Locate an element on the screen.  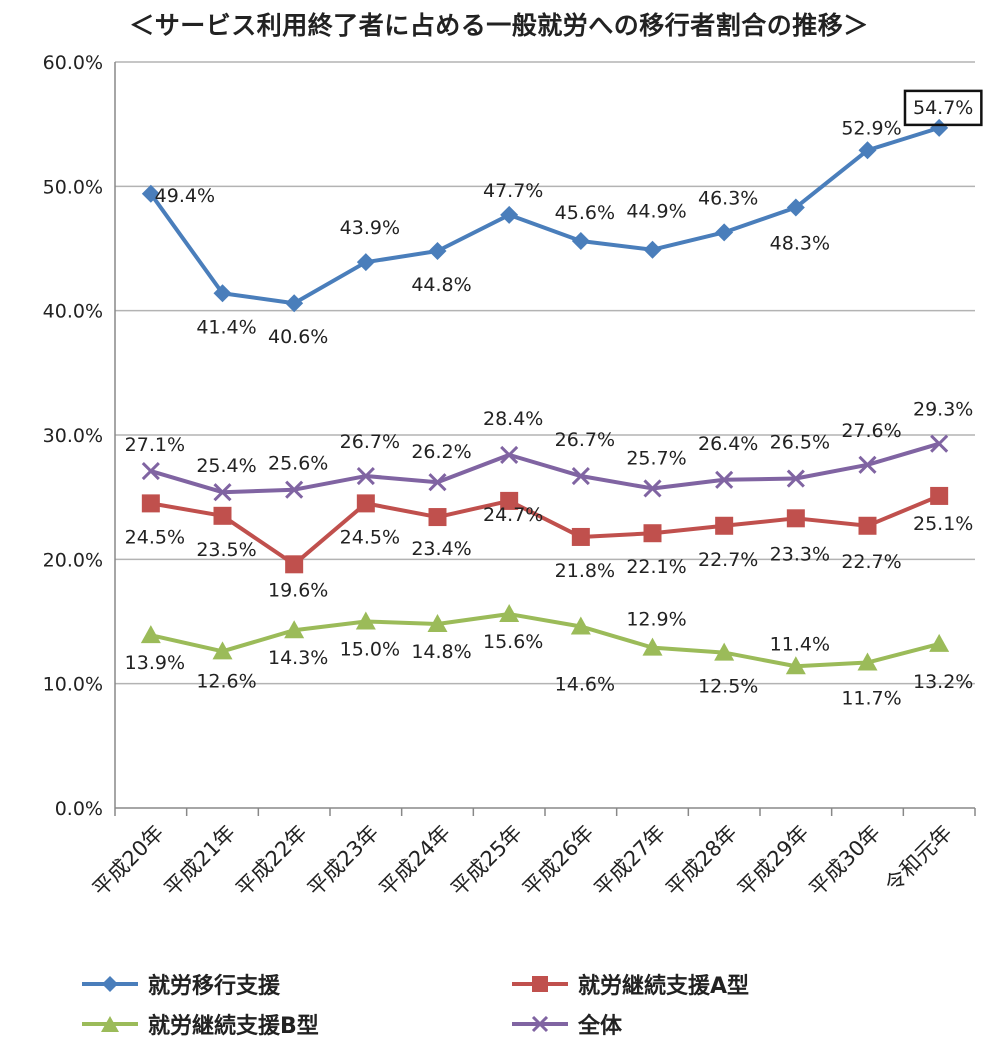
legend-marker-x-icon is located at coordinates (540, 1024).